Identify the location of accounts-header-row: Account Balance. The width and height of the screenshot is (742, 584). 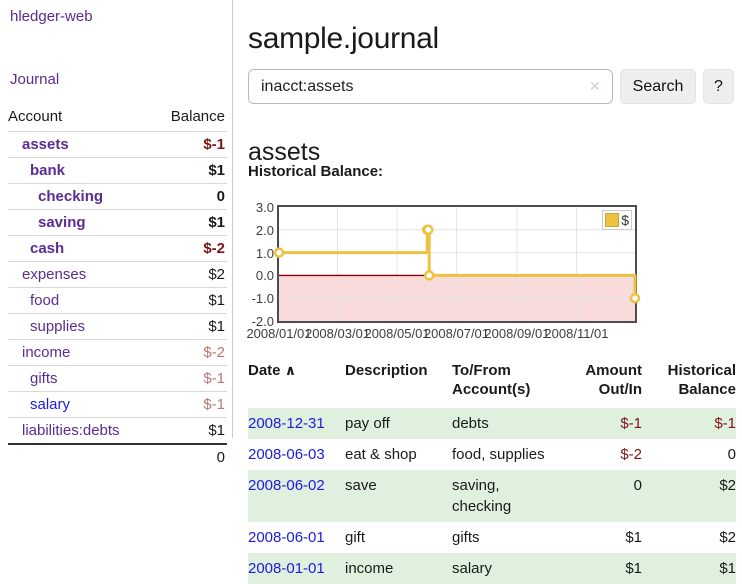
(117, 118).